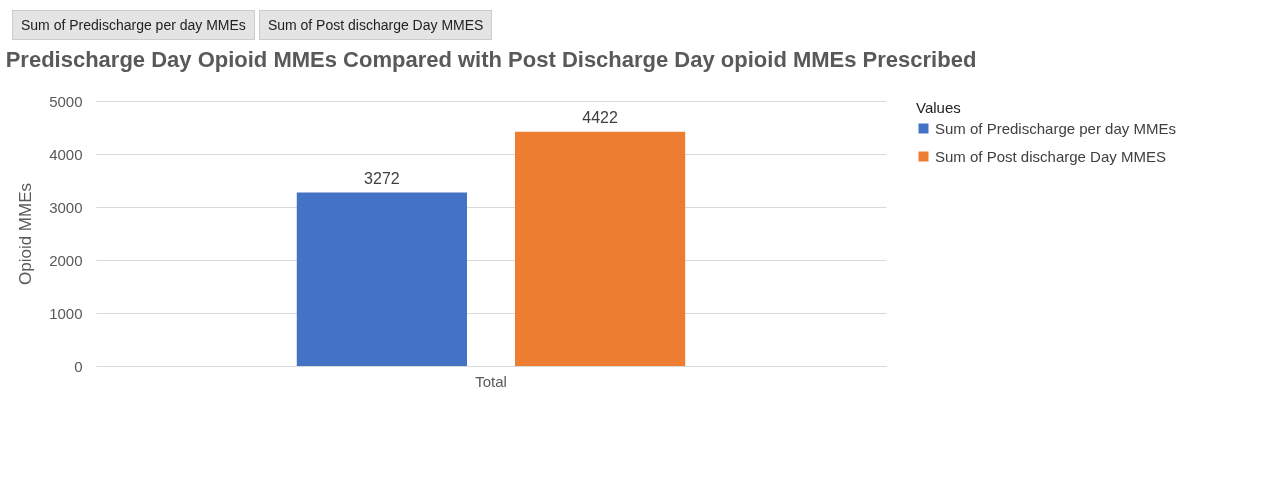  Describe the element at coordinates (26, 234) in the screenshot. I see `y-axis-title: Opioid MMEs` at that location.